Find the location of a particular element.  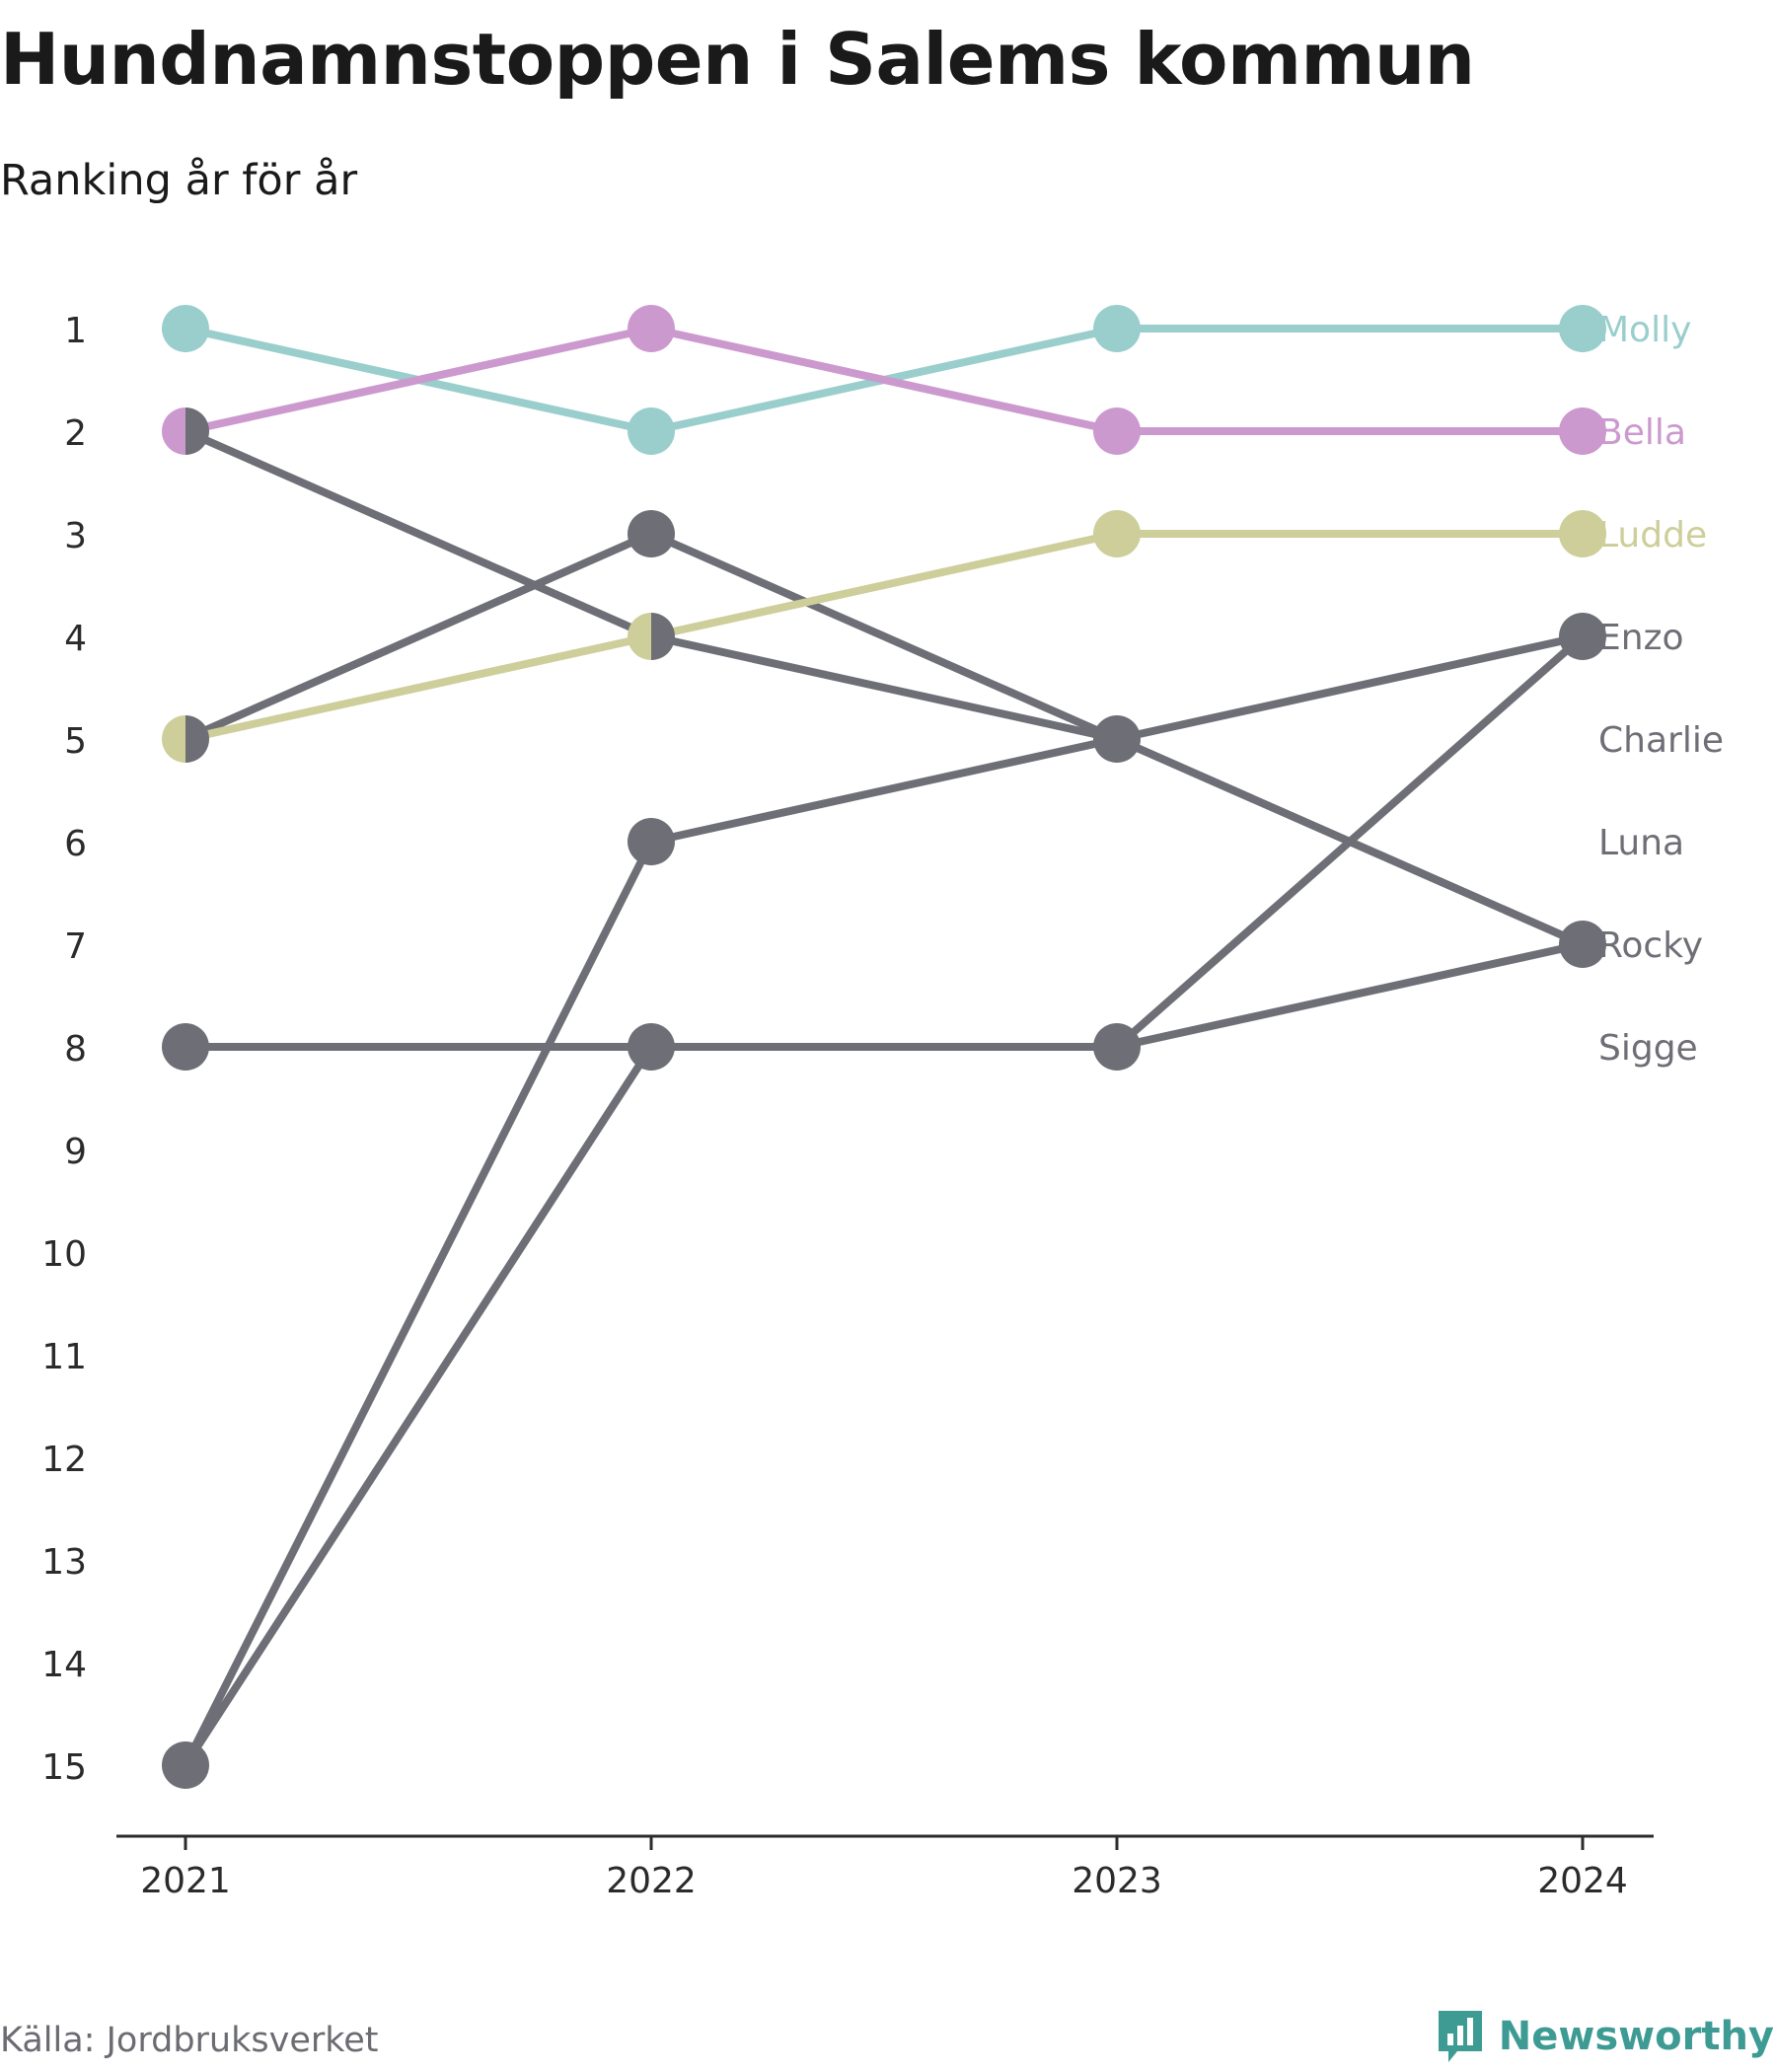

series-label-enzo: Enzo is located at coordinates (1640, 638).